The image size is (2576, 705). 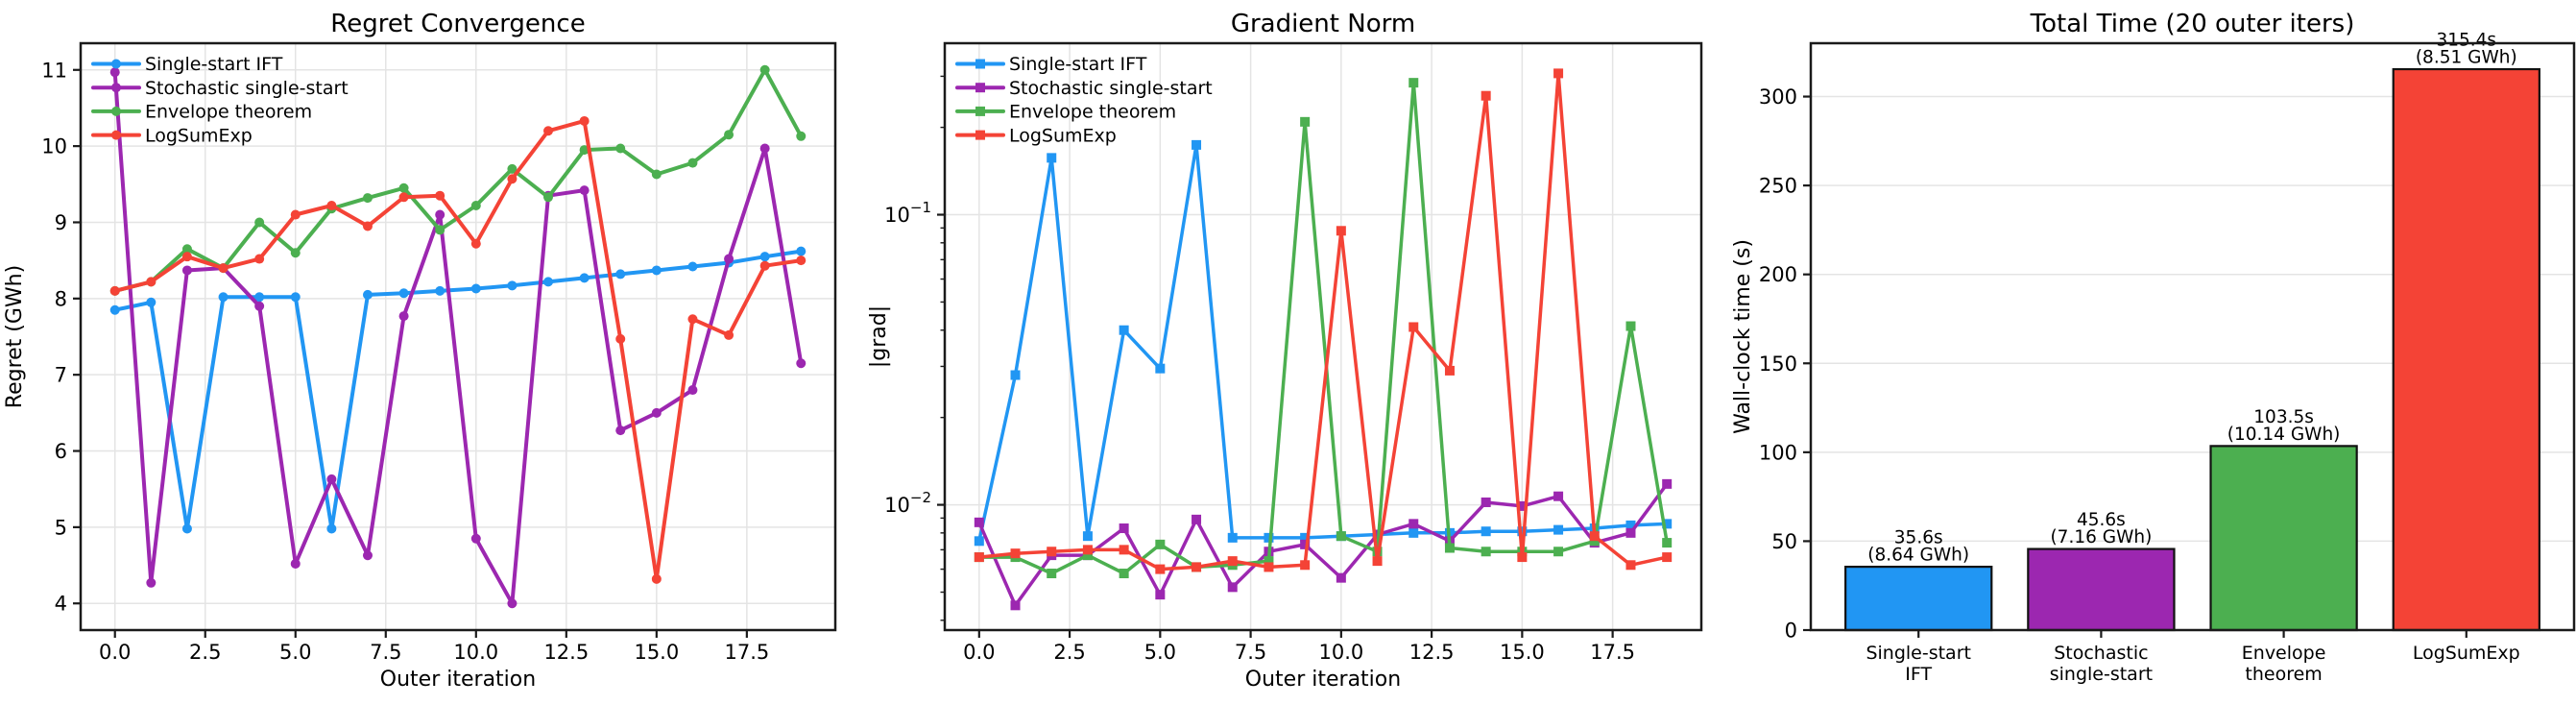 What do you see at coordinates (1612, 652) in the screenshot?
I see `xtick-label: 17.5` at bounding box center [1612, 652].